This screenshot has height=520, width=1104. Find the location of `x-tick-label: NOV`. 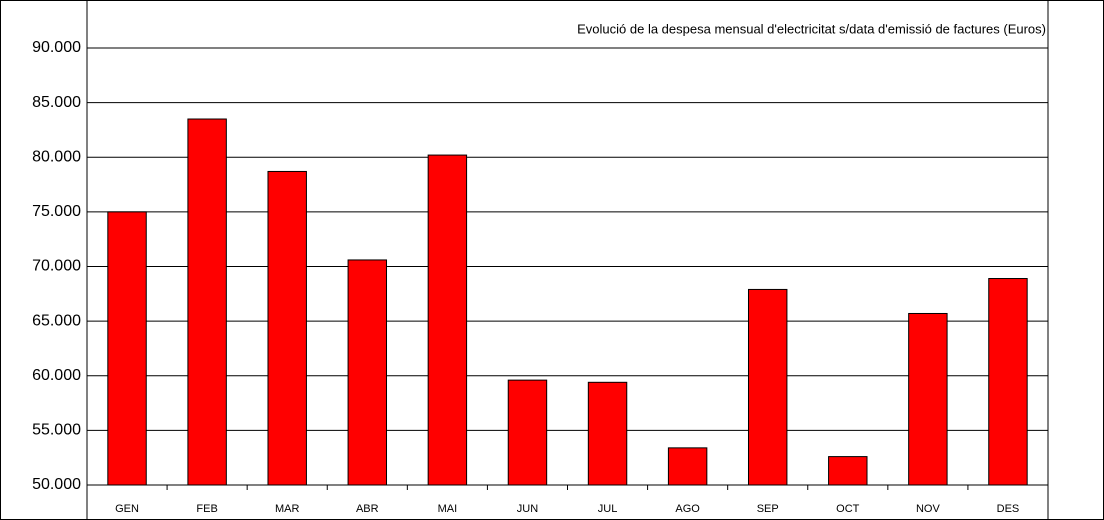

x-tick-label: NOV is located at coordinates (928, 509).